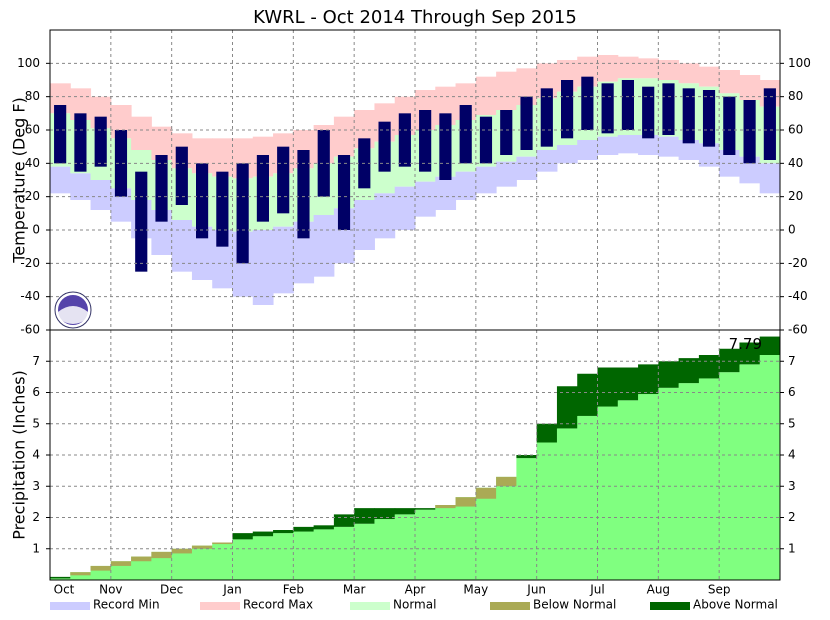 This screenshot has height=620, width=830. What do you see at coordinates (30, 263) in the screenshot?
I see `y-tick-label: -20` at bounding box center [30, 263].